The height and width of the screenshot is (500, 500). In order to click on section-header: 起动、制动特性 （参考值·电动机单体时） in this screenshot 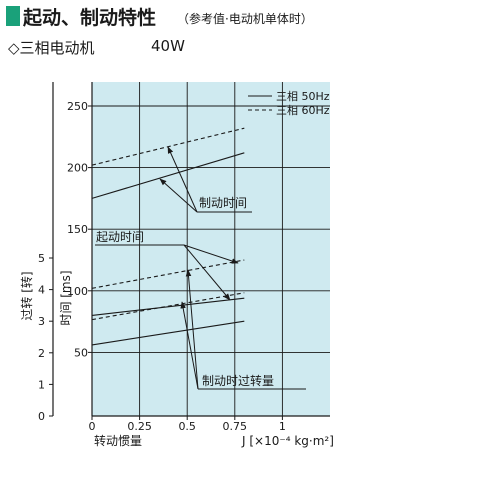, I will do `click(250, 17)`.